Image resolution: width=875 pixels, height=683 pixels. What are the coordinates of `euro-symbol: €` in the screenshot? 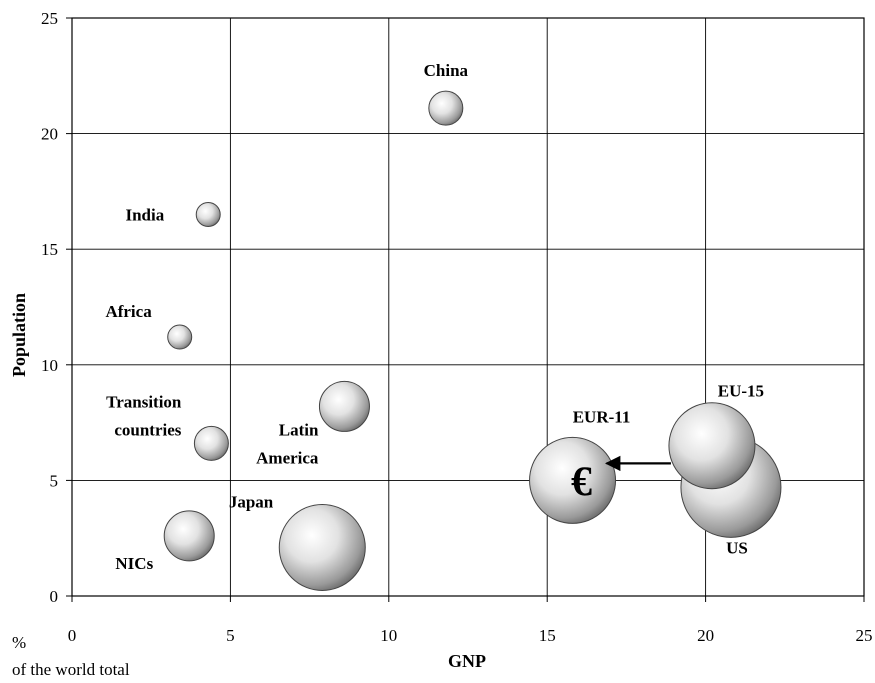 It's located at (581, 482).